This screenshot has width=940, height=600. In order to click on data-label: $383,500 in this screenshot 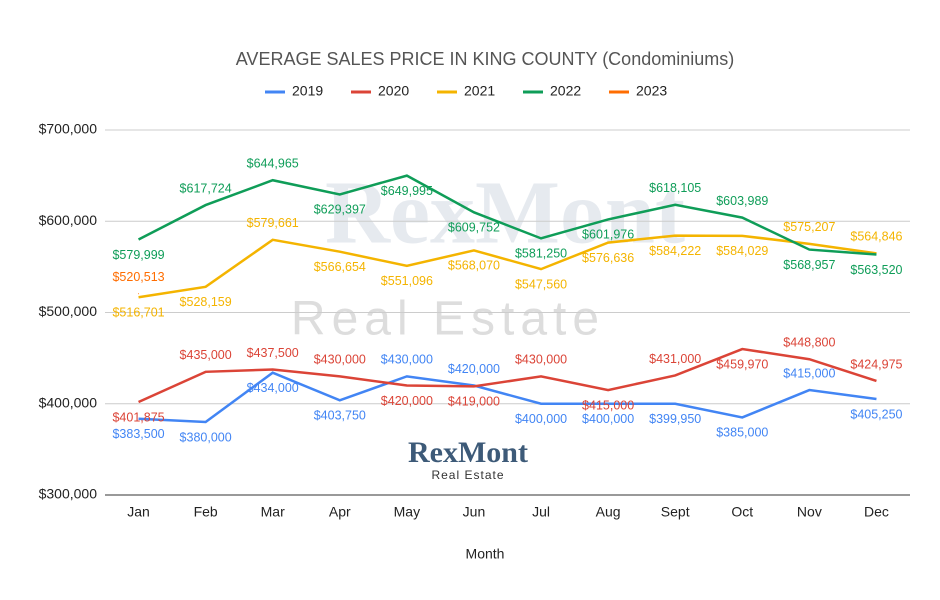, I will do `click(138, 434)`.